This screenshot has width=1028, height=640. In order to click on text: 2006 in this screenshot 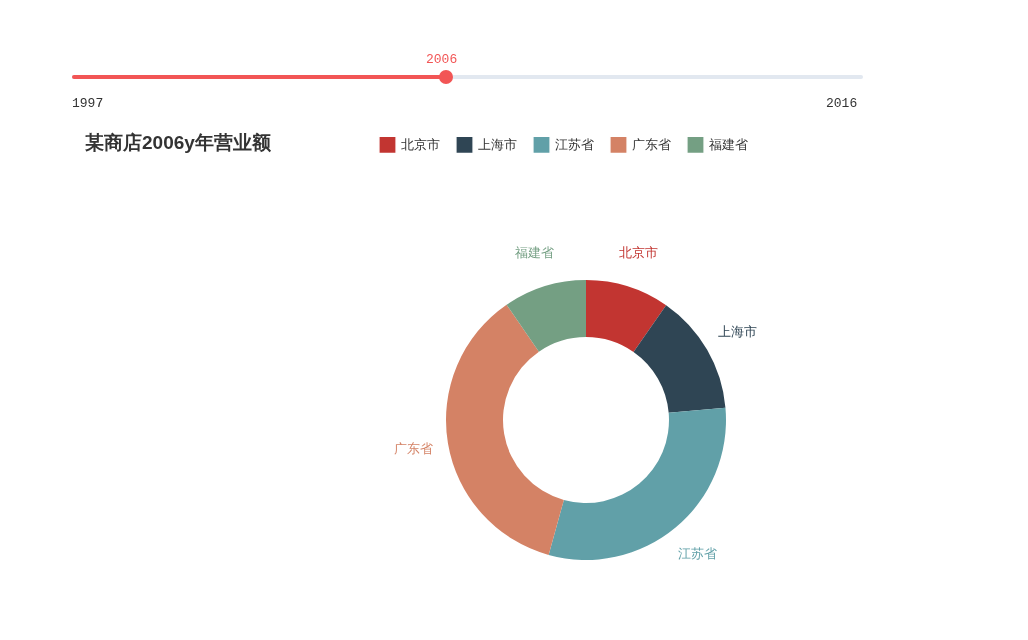, I will do `click(442, 59)`.